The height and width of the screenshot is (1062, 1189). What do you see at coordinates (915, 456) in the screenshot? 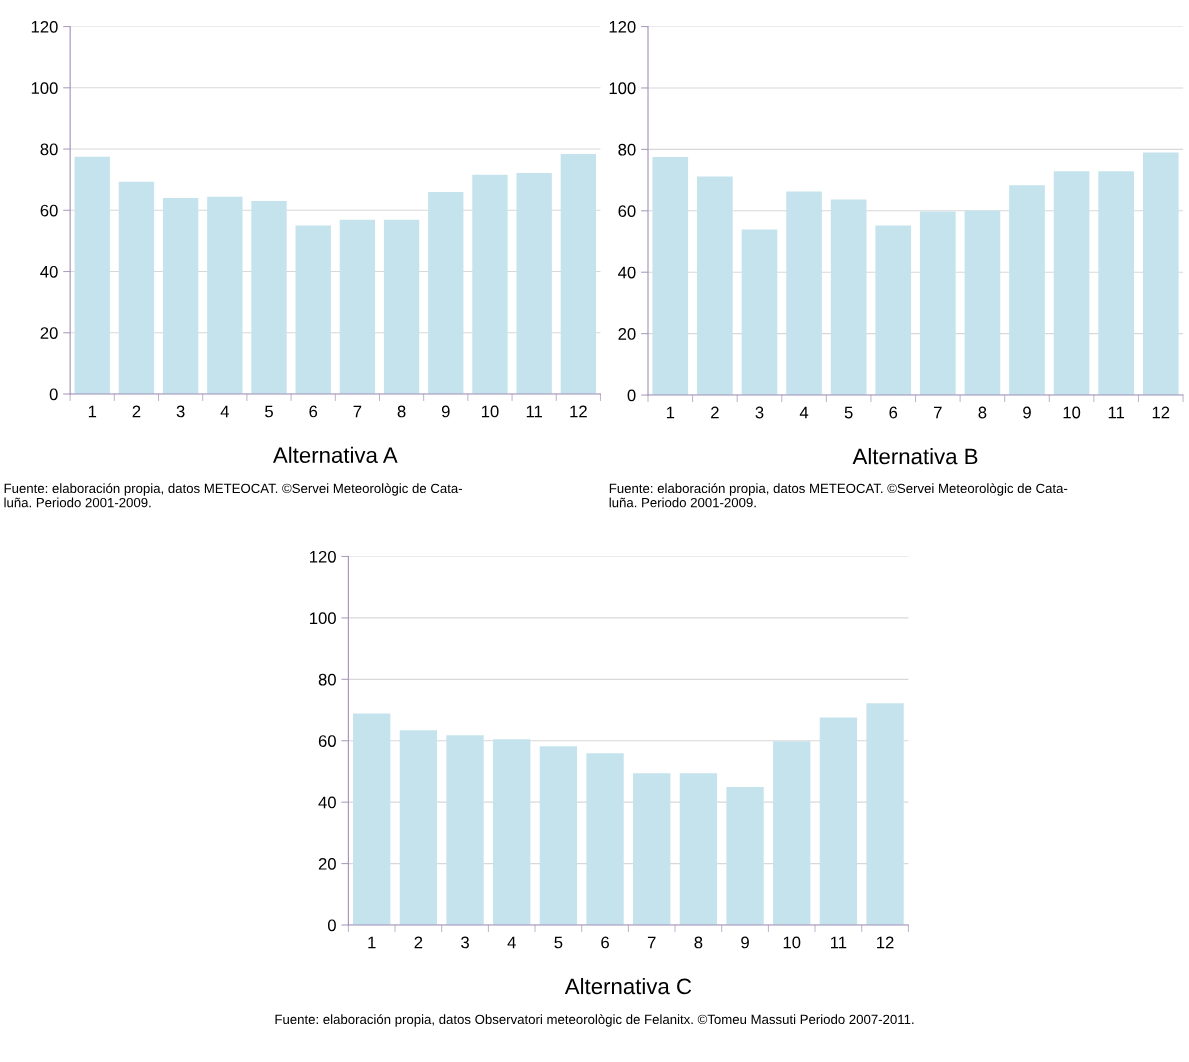
I see `text: Alternativa B` at bounding box center [915, 456].